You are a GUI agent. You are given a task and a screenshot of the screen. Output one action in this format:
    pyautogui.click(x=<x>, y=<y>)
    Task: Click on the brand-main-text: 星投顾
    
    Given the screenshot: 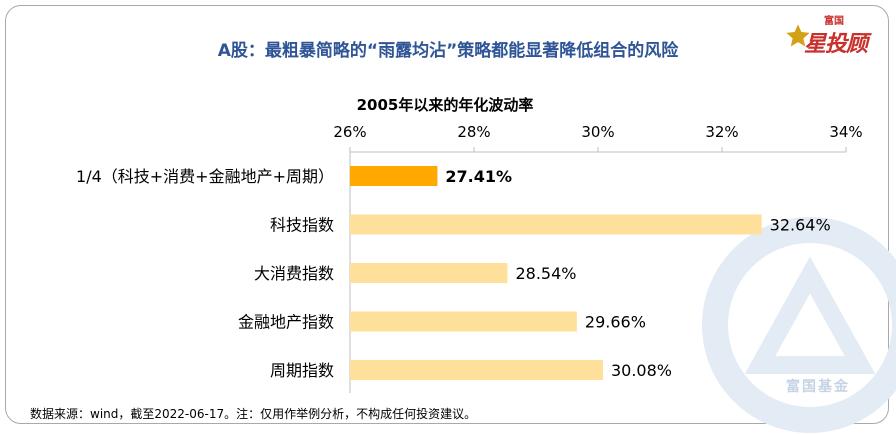 What is the action you would take?
    pyautogui.click(x=836, y=44)
    